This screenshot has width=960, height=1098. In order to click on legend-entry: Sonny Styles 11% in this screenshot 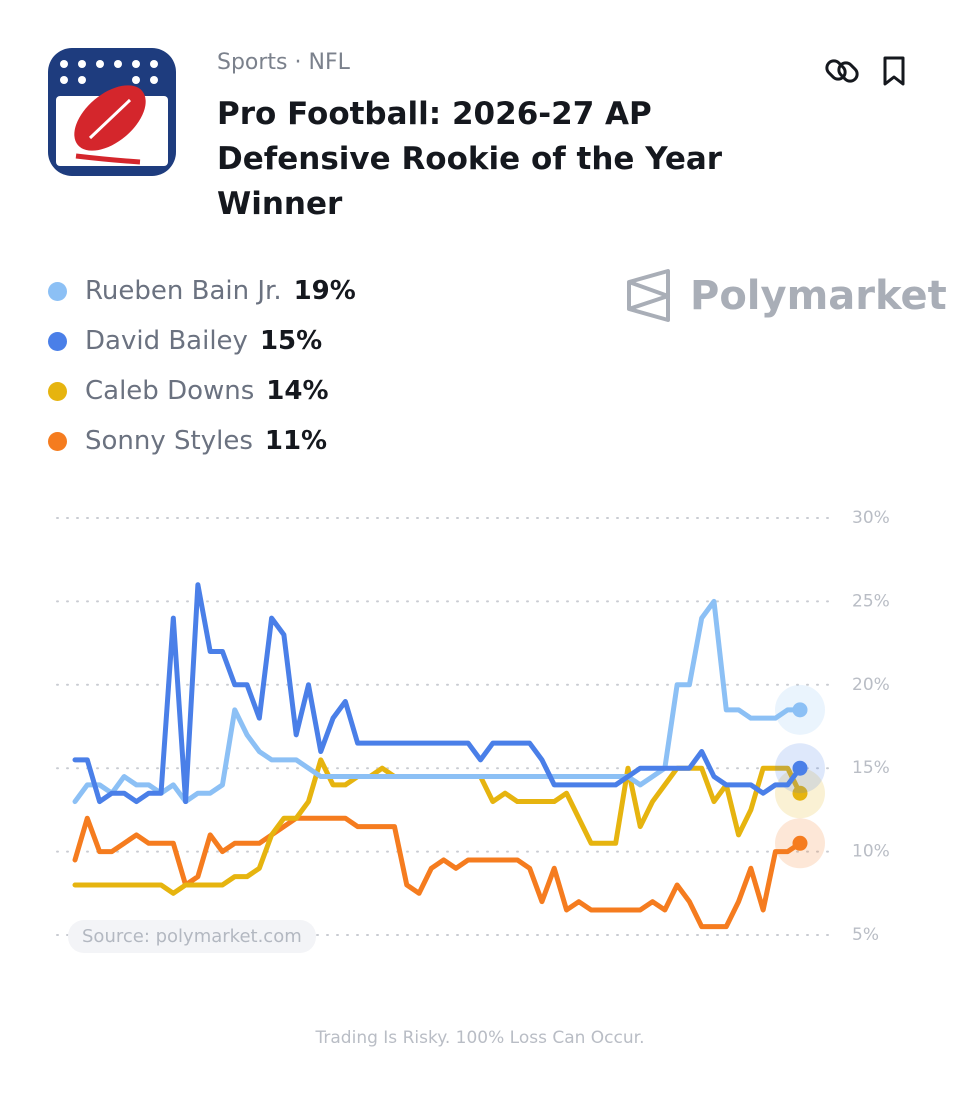, I will do `click(202, 441)`.